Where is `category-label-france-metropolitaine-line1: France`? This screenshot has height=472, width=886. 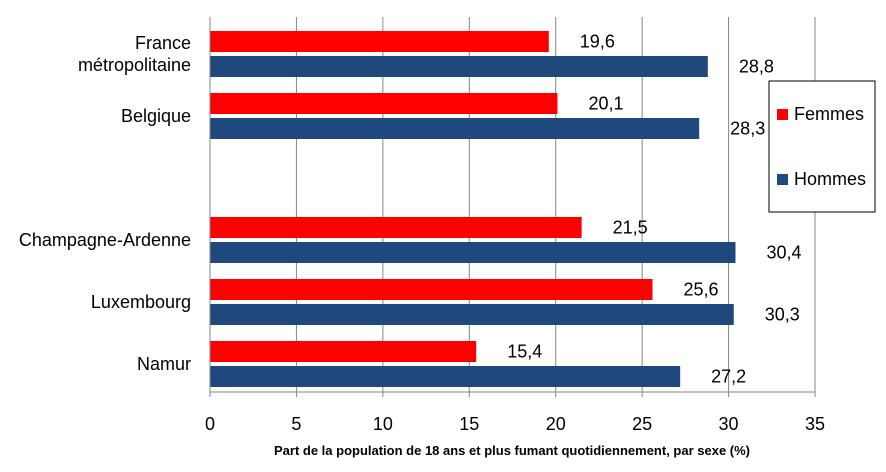 category-label-france-metropolitaine-line1: France is located at coordinates (163, 43).